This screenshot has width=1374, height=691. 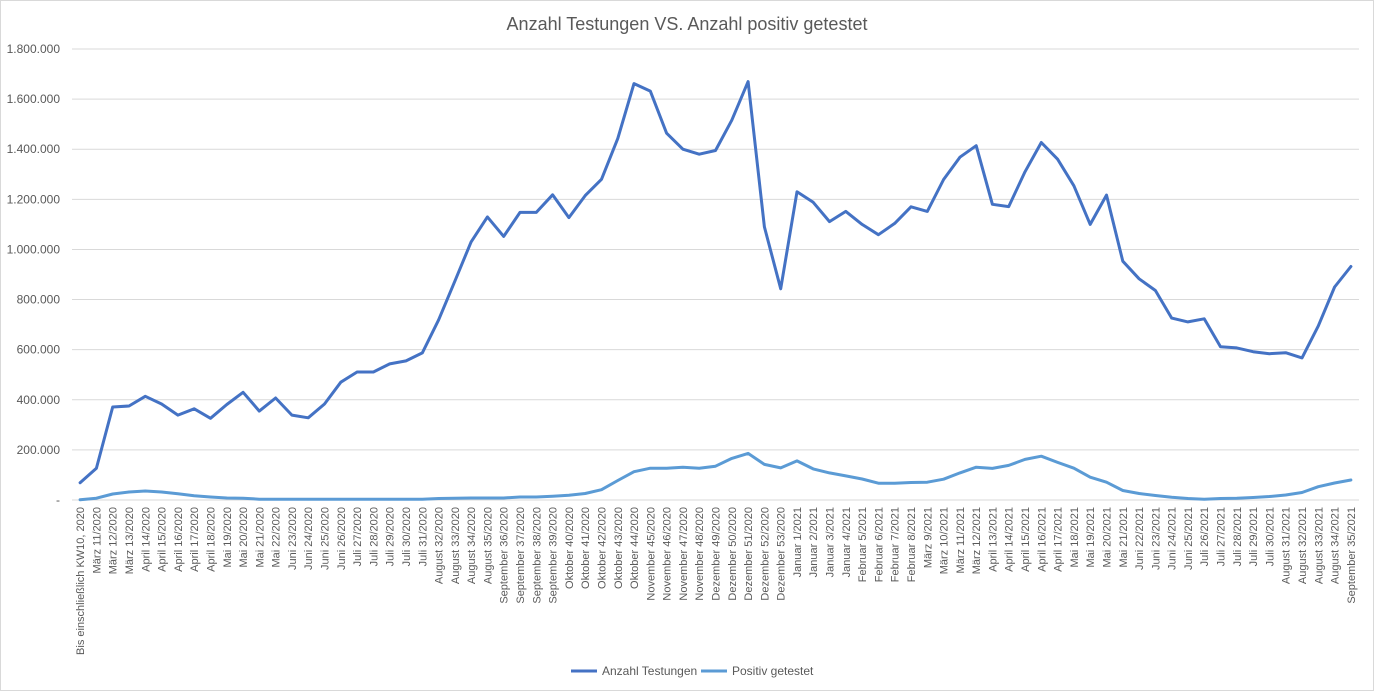 I want to click on y-tick-label: 1.800.000, so click(x=34, y=49).